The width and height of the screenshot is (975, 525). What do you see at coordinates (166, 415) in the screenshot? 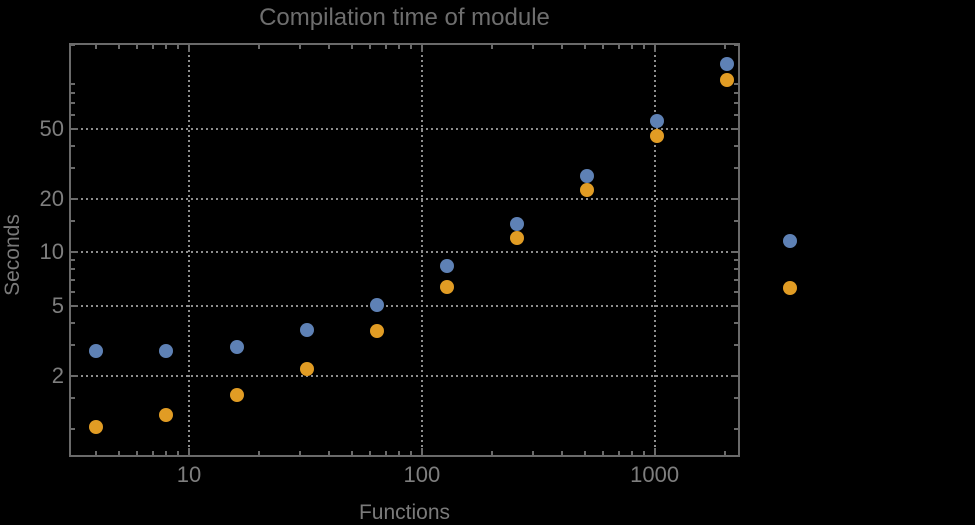
I see `data-point-series-2-orange-x8` at bounding box center [166, 415].